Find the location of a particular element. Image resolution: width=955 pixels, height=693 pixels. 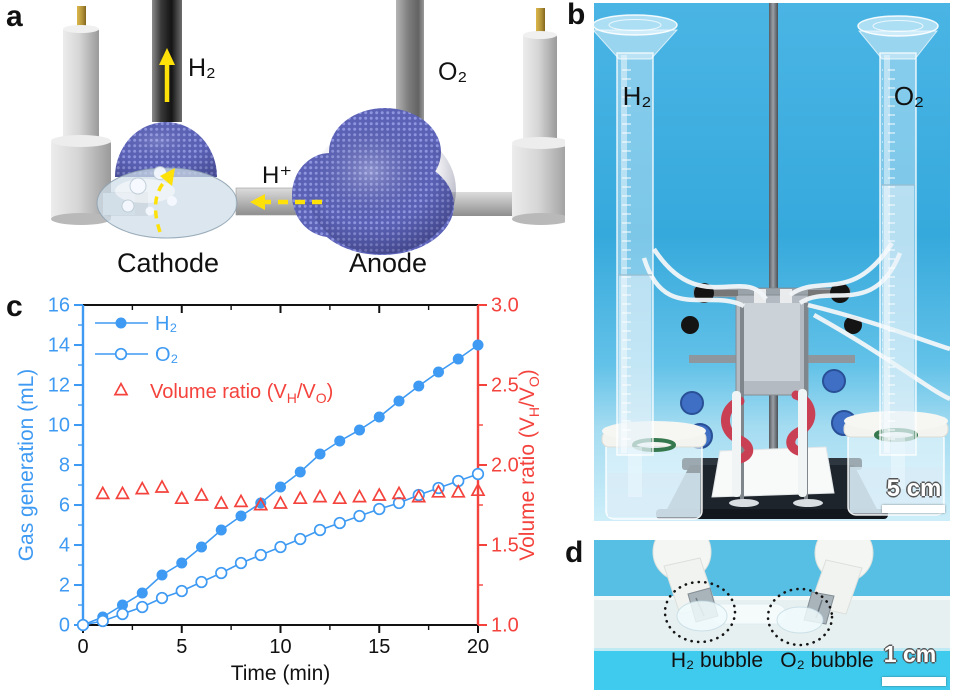

svg-text: 2 is located at coordinates (64, 586).